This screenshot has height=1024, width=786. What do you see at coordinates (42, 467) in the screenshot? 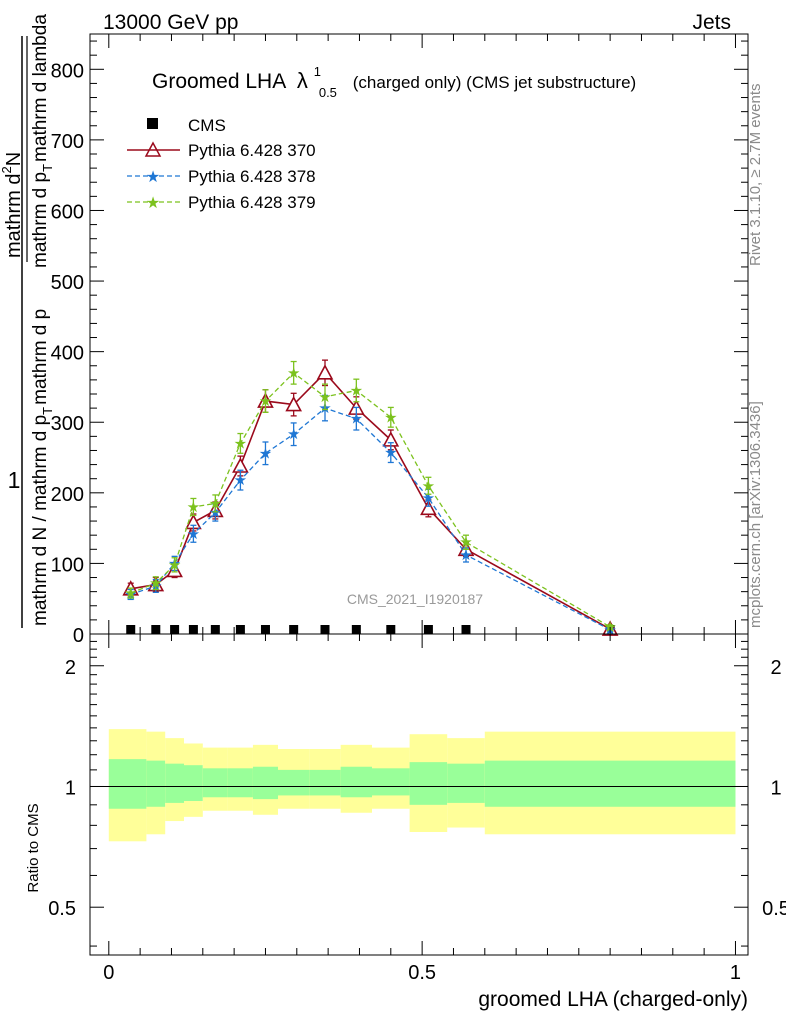
I see `y-label-denominator: mathrm d N / mathrm d pTmathrm d p` at bounding box center [42, 467].